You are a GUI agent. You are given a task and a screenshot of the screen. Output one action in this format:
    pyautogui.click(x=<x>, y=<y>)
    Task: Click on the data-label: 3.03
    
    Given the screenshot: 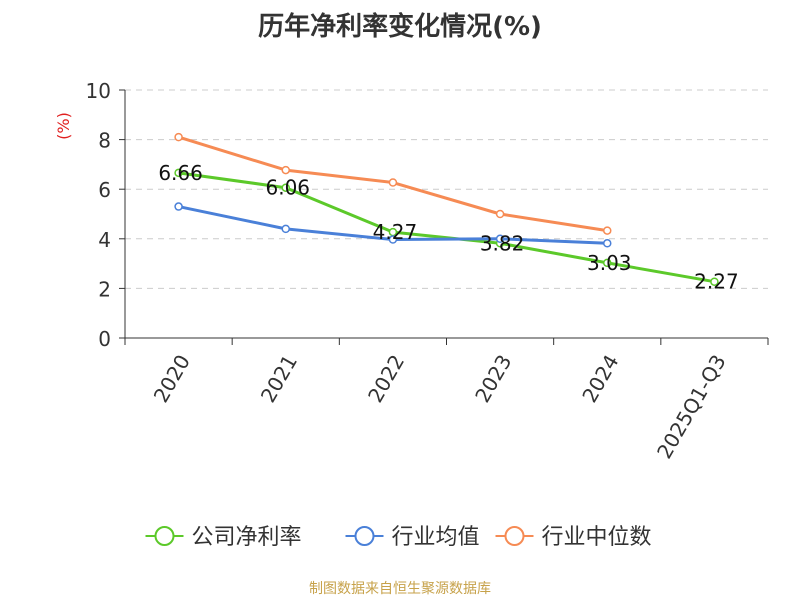 What is the action you would take?
    pyautogui.click(x=609, y=263)
    